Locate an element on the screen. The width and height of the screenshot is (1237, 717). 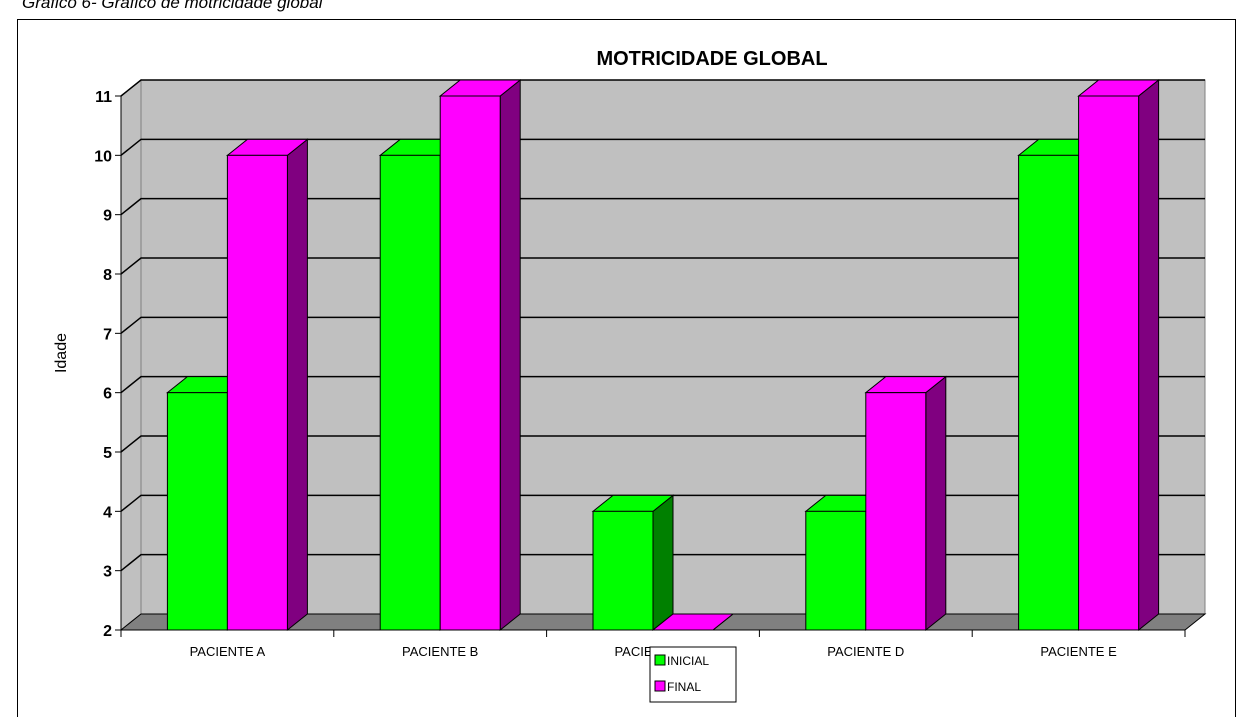
y-tick-label: 2 is located at coordinates (107, 631).